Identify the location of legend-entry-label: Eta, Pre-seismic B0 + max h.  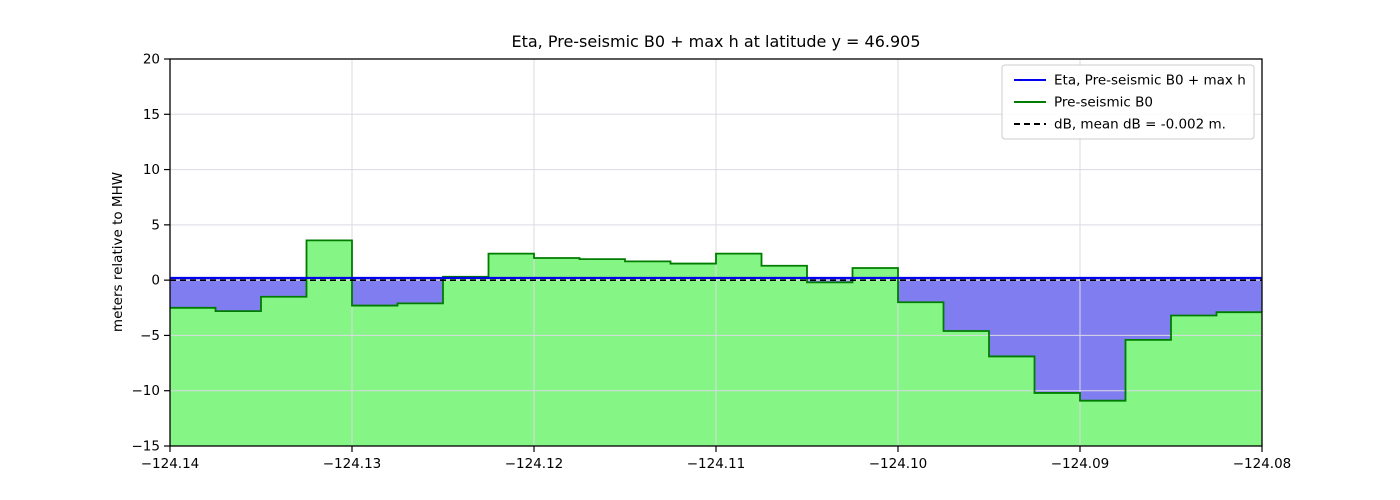
(1150, 81).